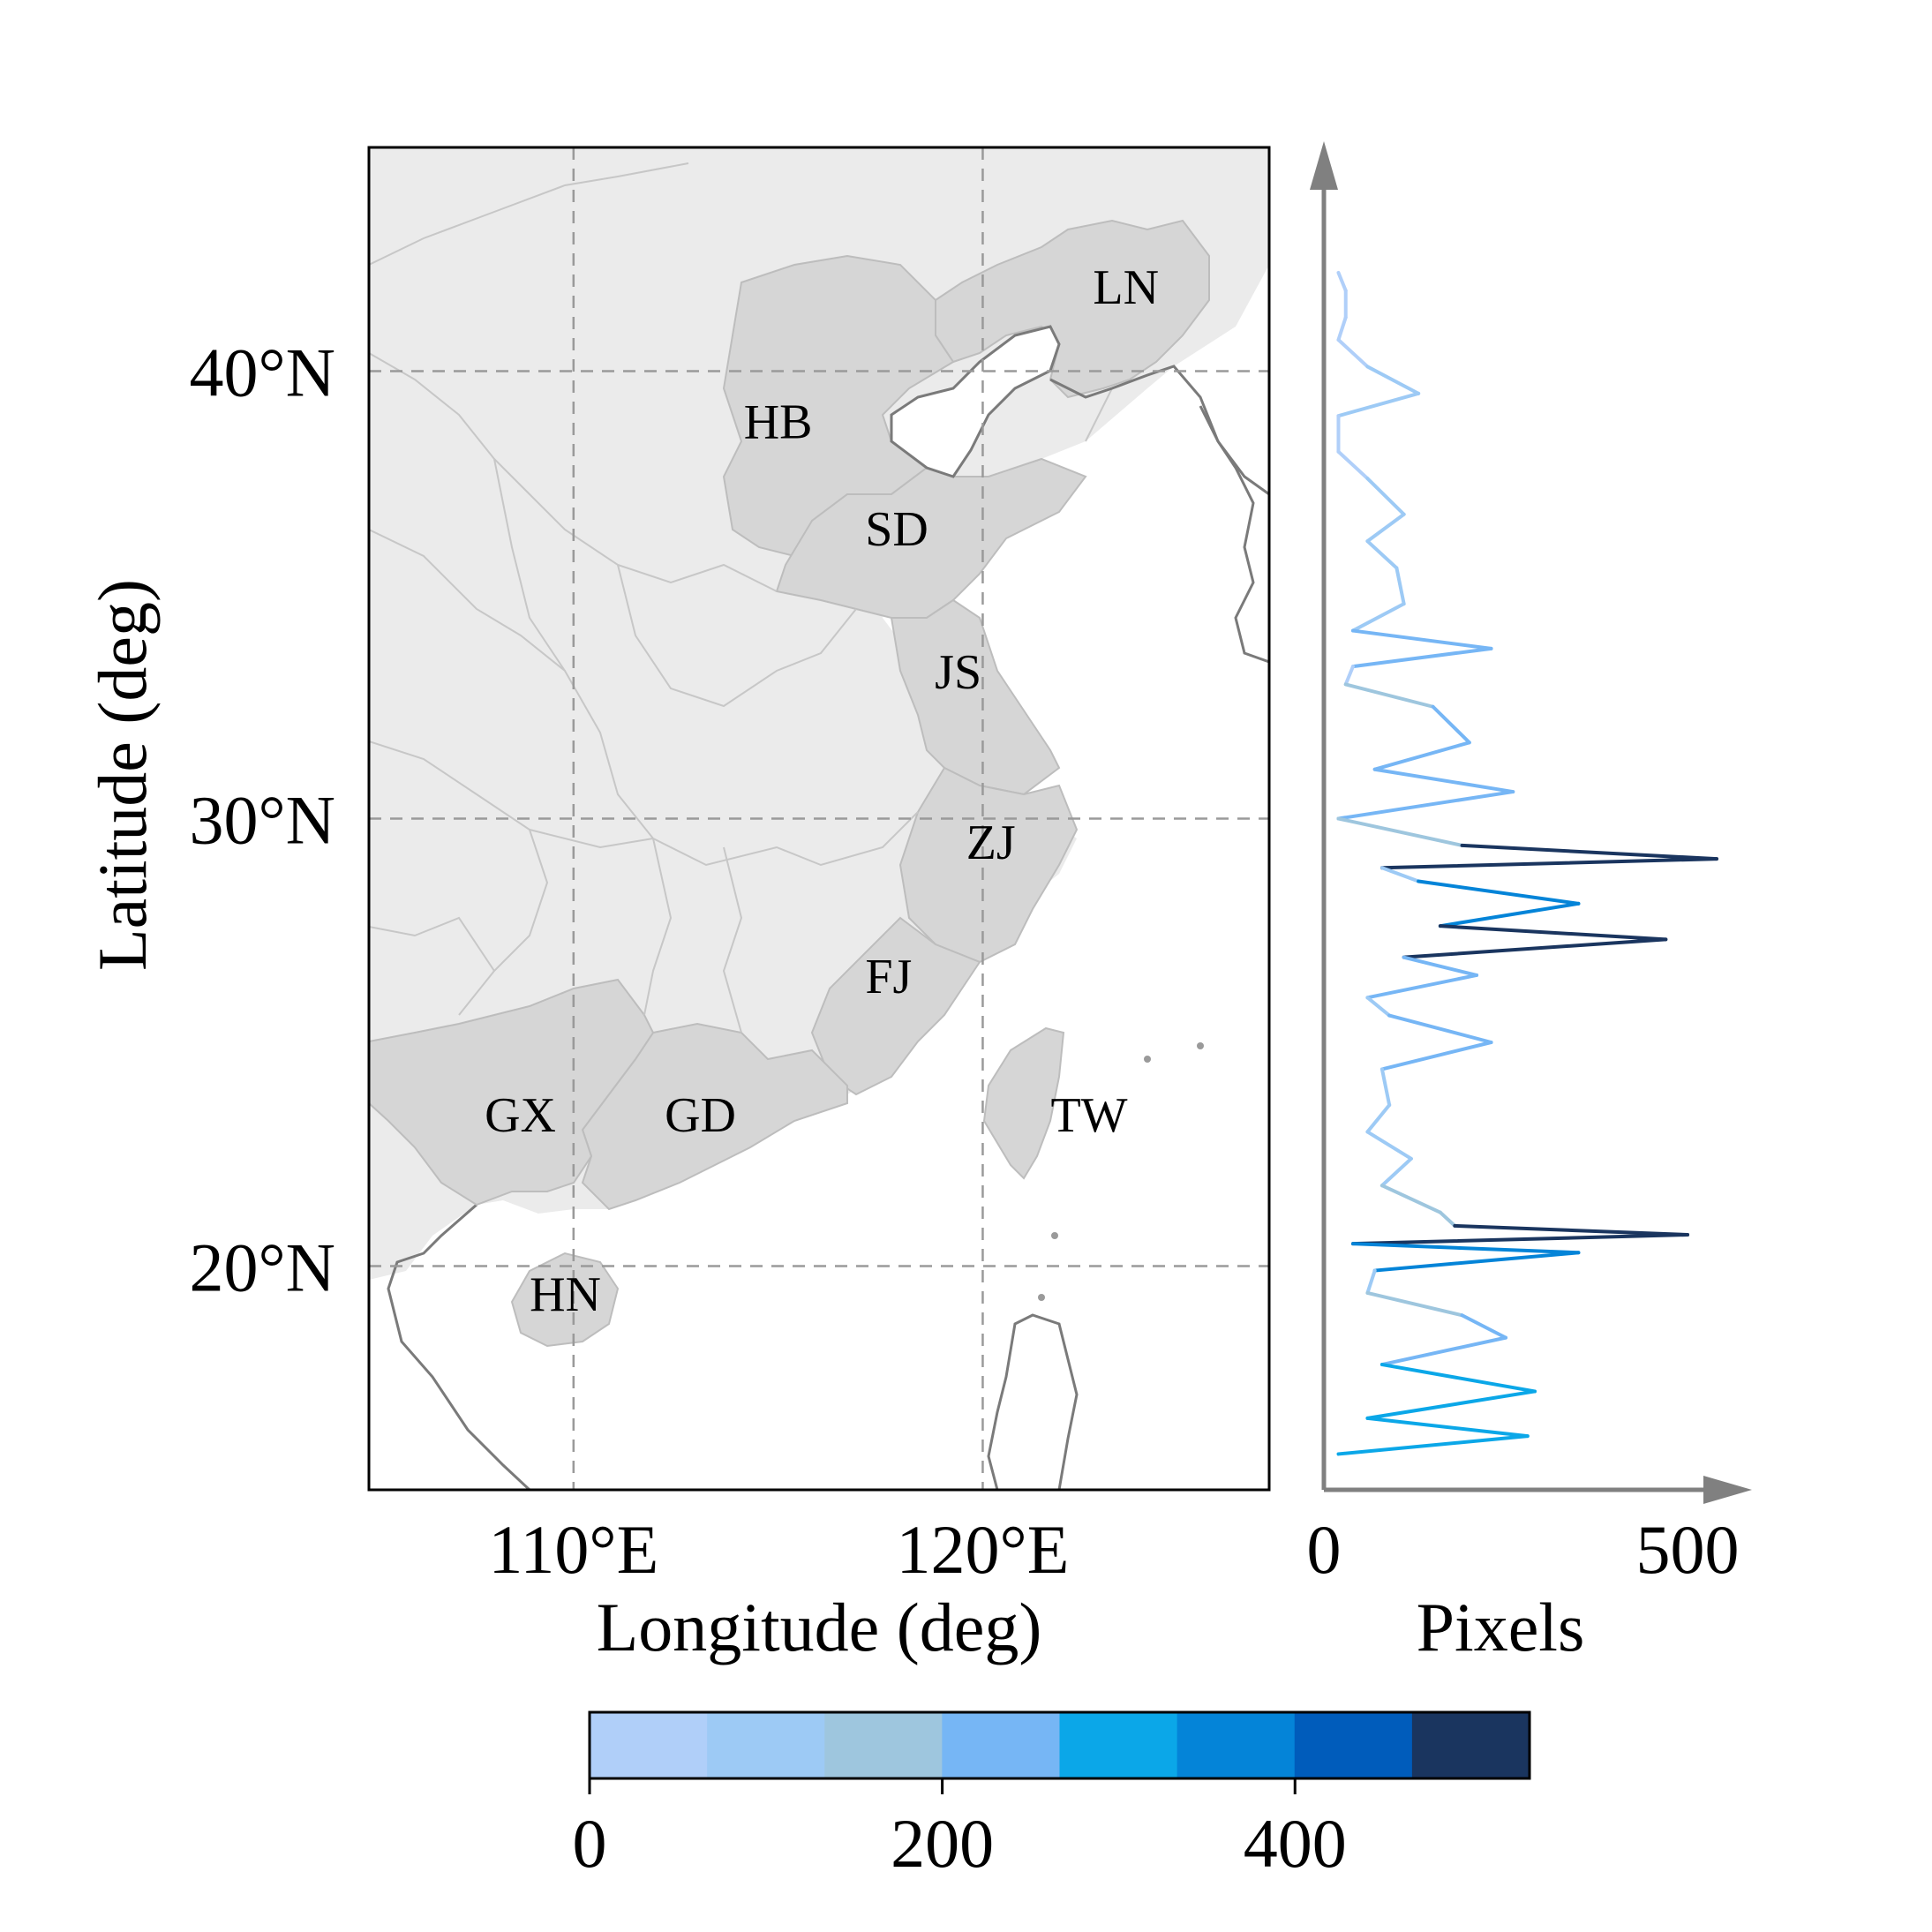  Describe the element at coordinates (1088, 1115) in the screenshot. I see `province-label-tw: TW` at that location.